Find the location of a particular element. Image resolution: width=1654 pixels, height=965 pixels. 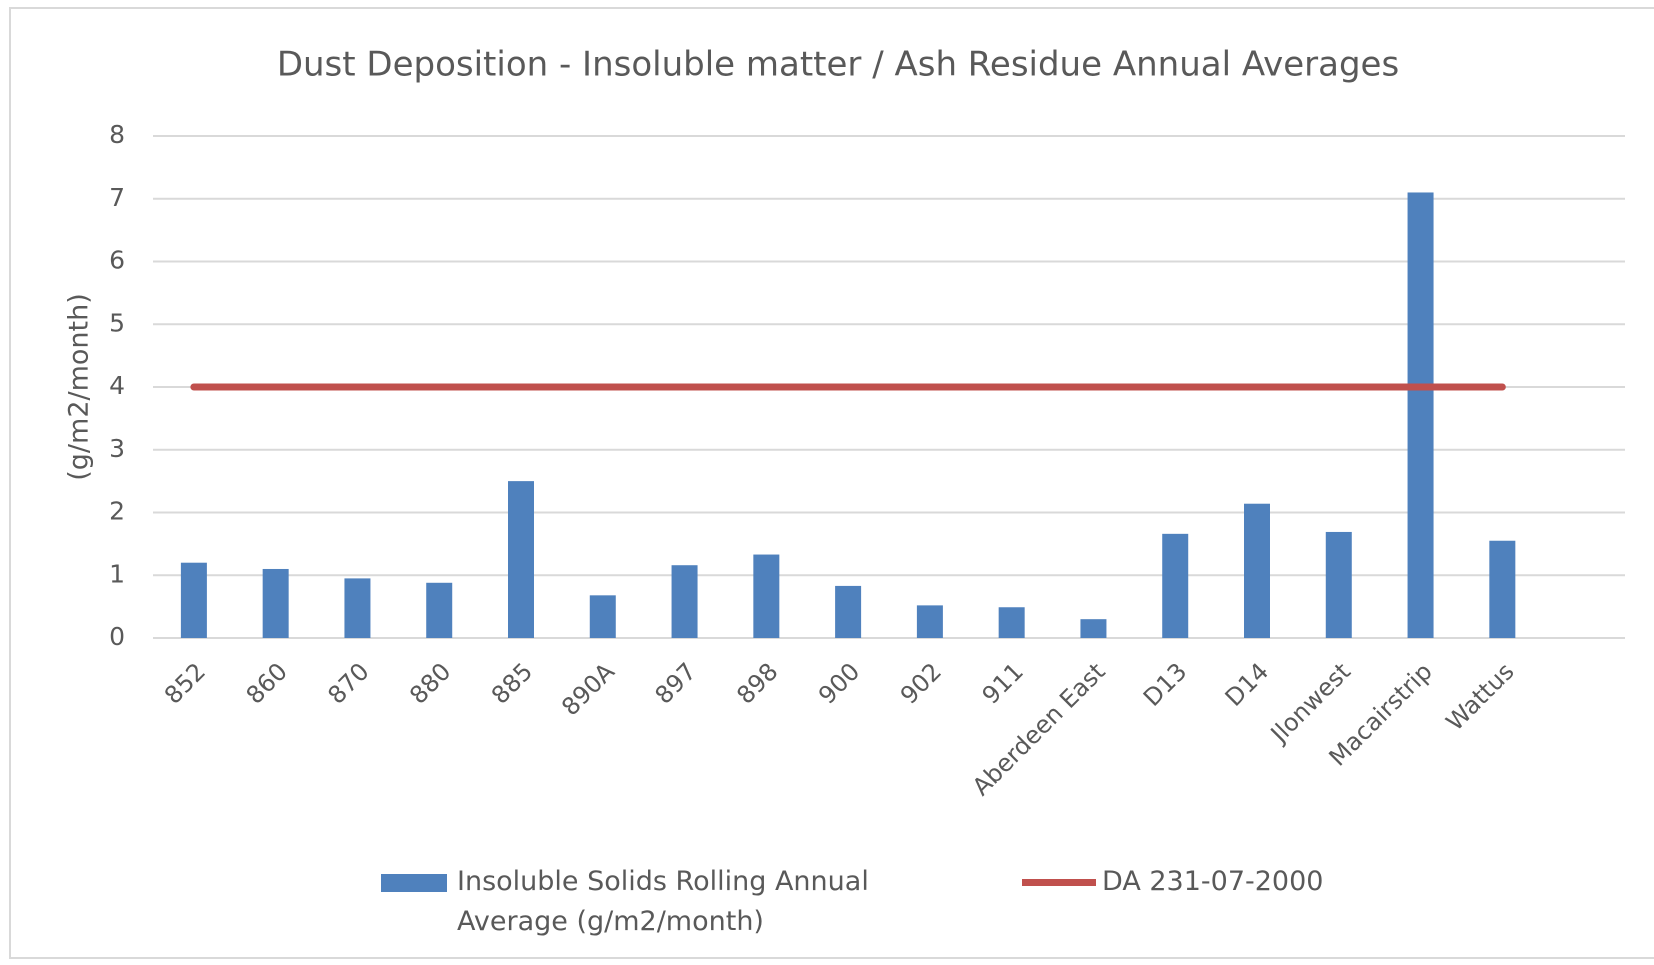

y-tick-label: 1 is located at coordinates (117, 573).